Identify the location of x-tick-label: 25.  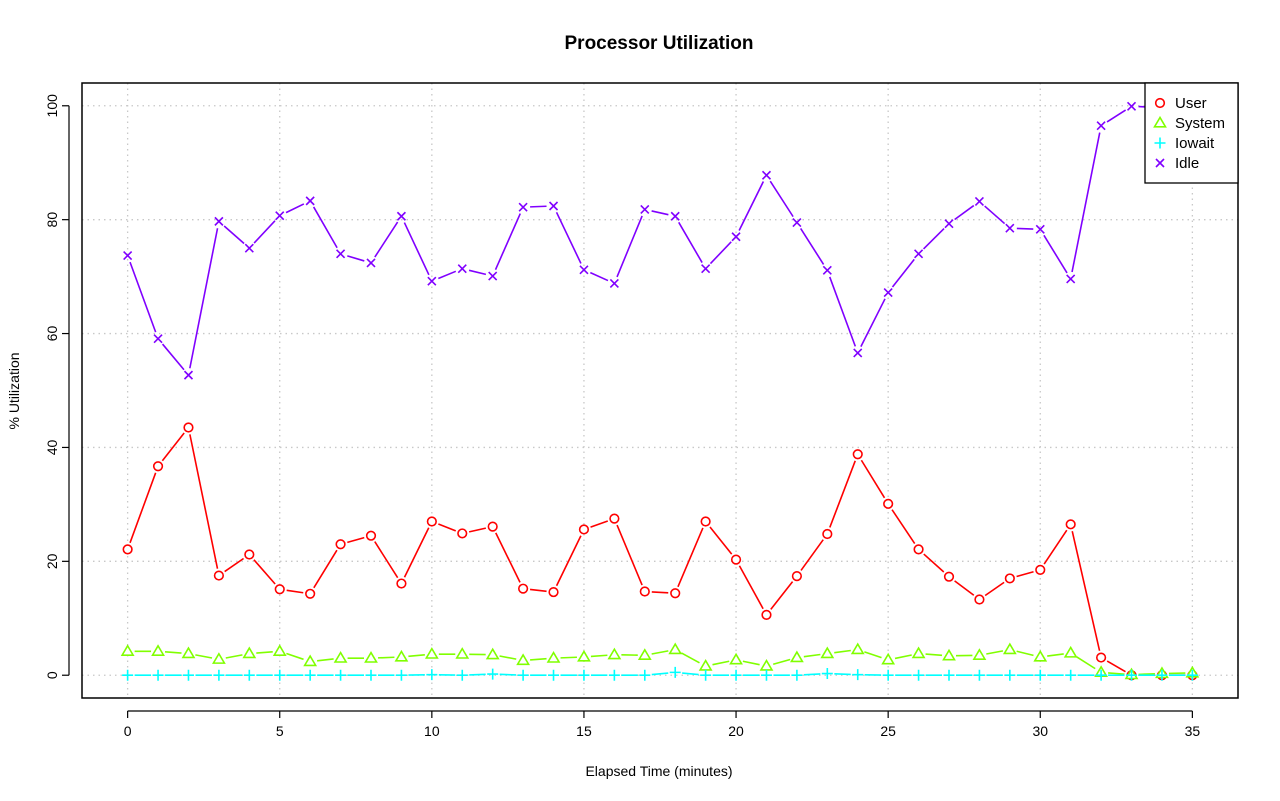
(888, 731).